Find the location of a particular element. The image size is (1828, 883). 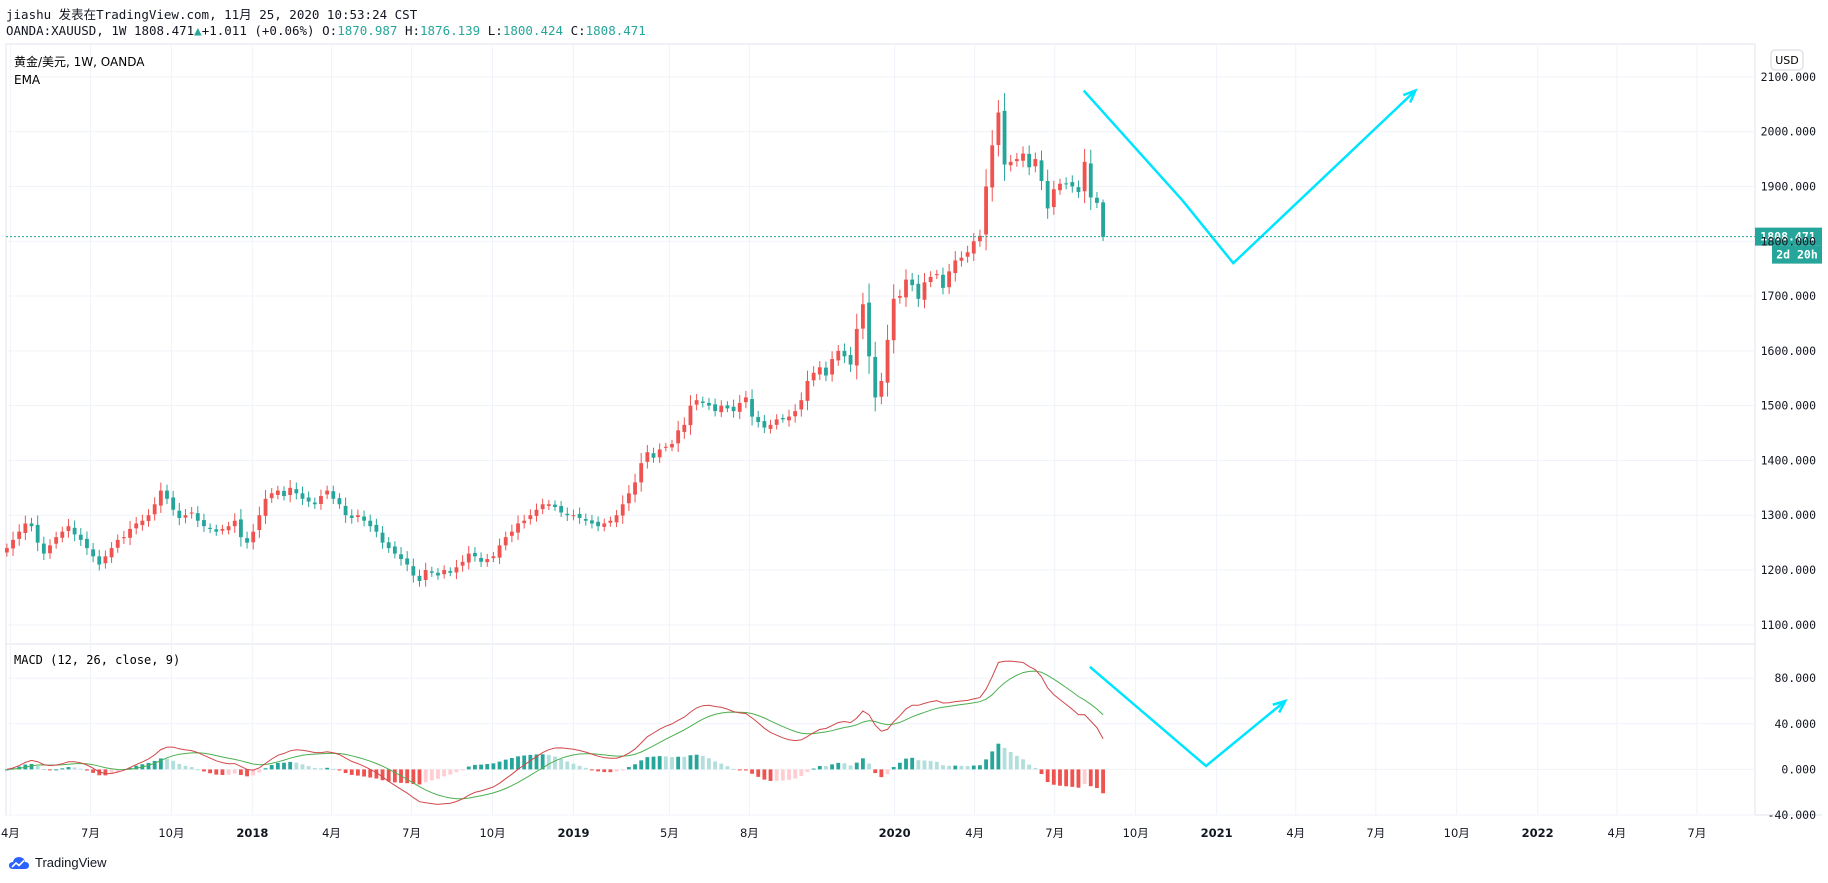

time-tick-label: 4月 is located at coordinates (1295, 833).